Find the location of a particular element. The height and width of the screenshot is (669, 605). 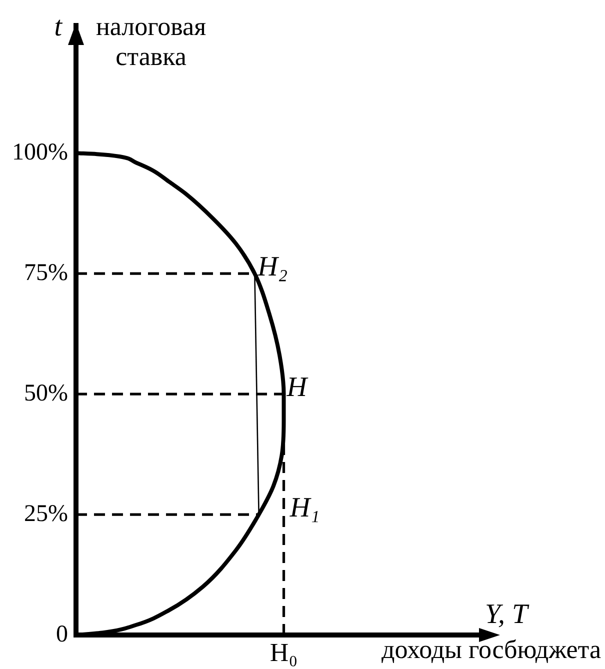

x-axis-title: доходы госбюджета is located at coordinates (491, 649).